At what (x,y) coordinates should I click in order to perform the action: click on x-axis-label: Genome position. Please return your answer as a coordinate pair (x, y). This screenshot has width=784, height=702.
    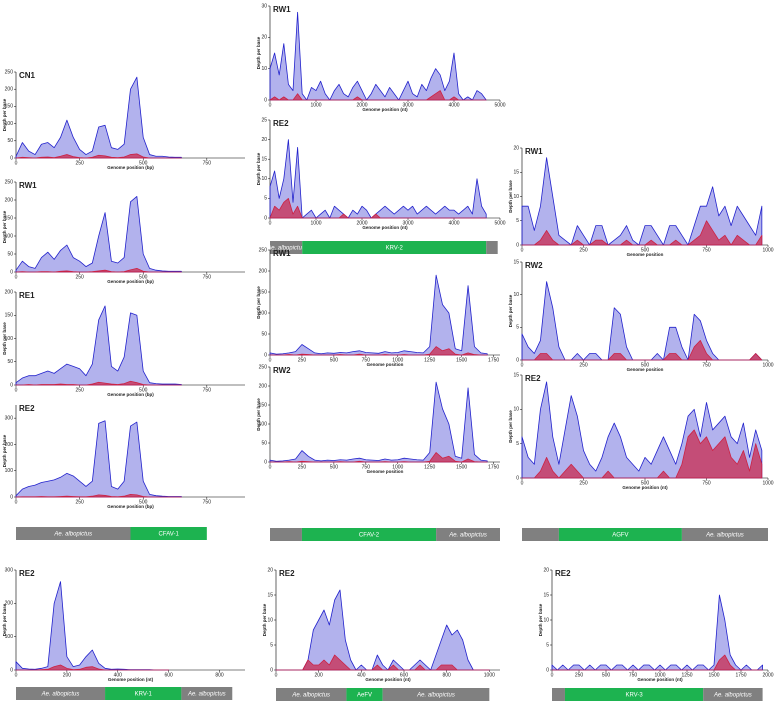
    Looking at the image, I should click on (385, 471).